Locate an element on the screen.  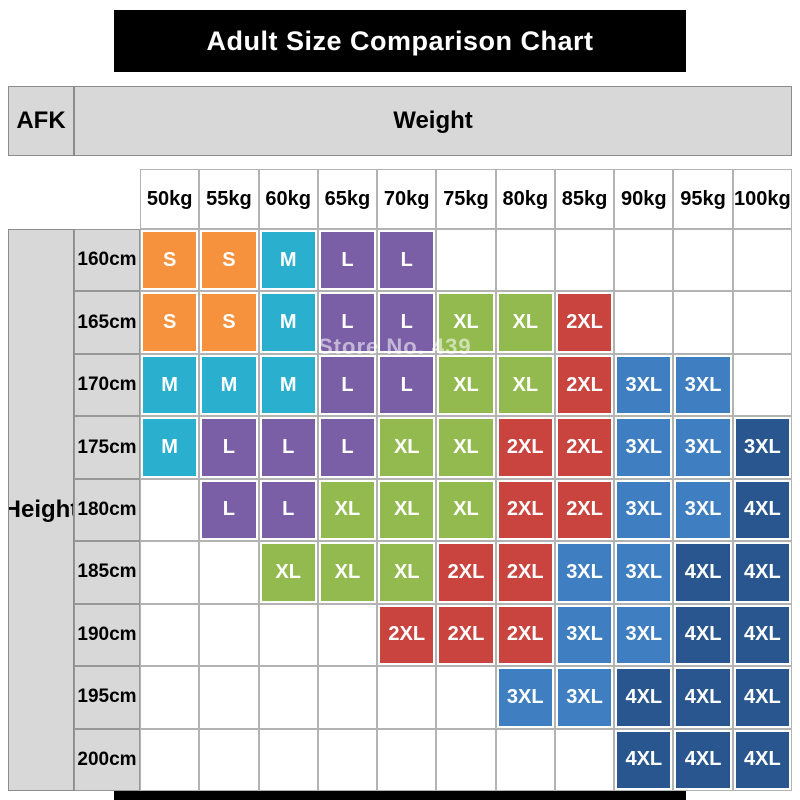
height-row-header: 175cm is located at coordinates (107, 447).